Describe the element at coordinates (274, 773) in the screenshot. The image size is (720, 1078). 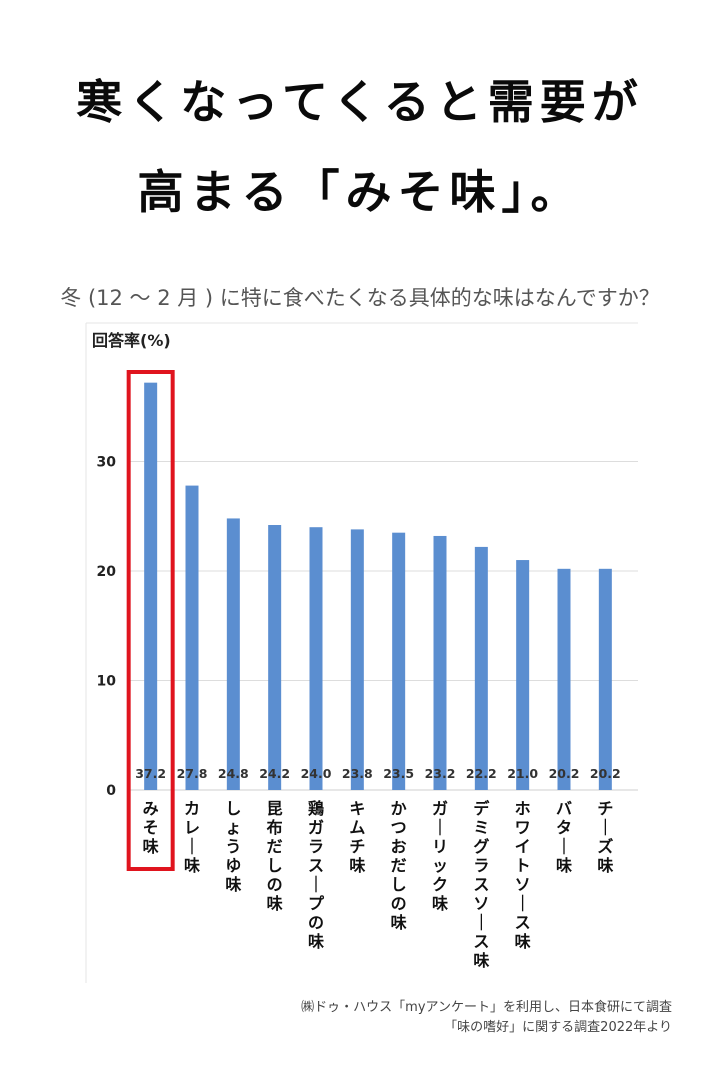
I see `data-label: 24.2` at that location.